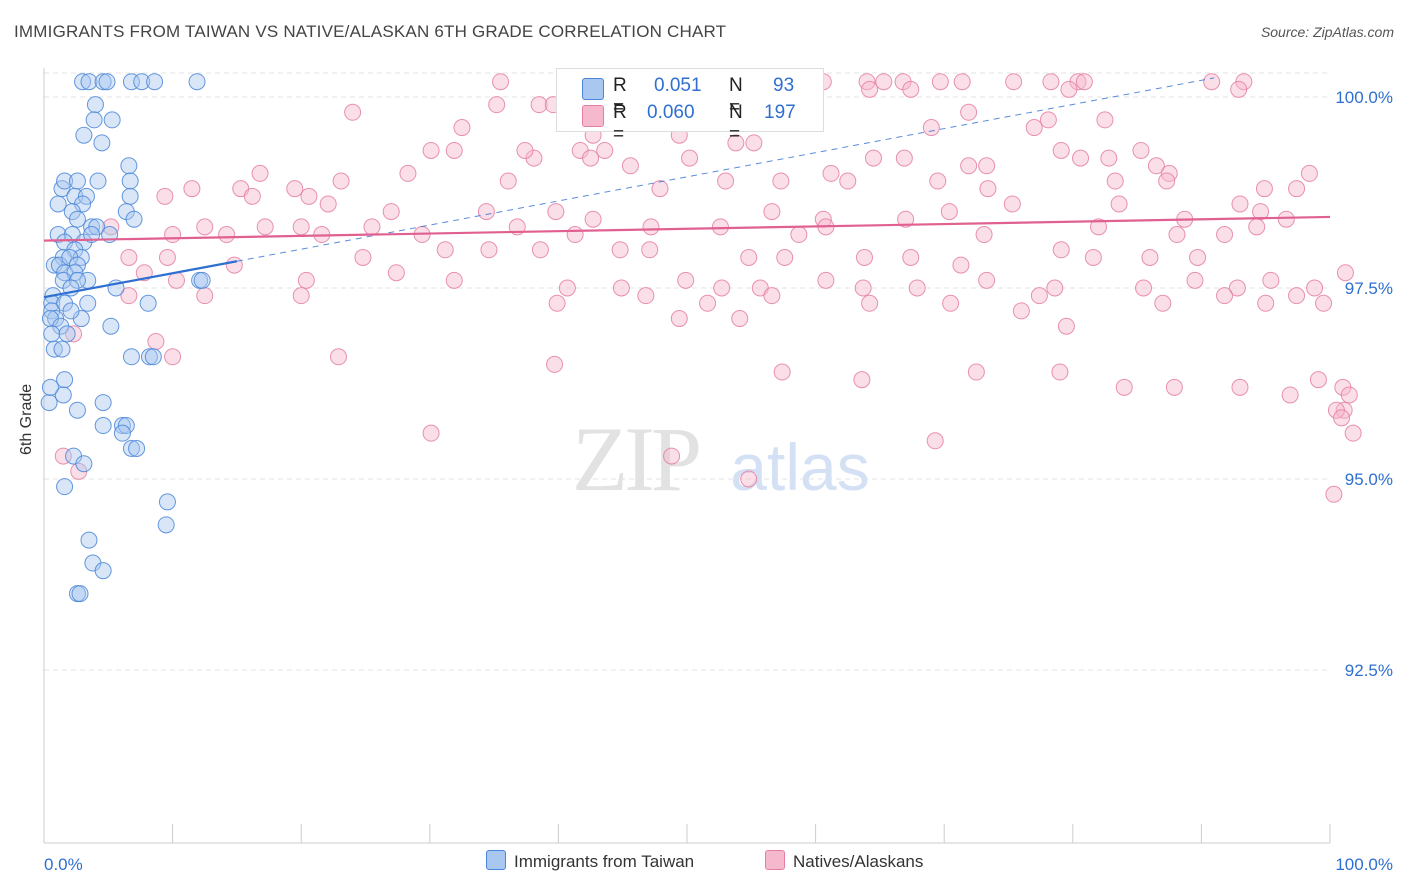 Image resolution: width=1406 pixels, height=892 pixels. I want to click on y-tick-label: 92.5%, so click(1369, 670).